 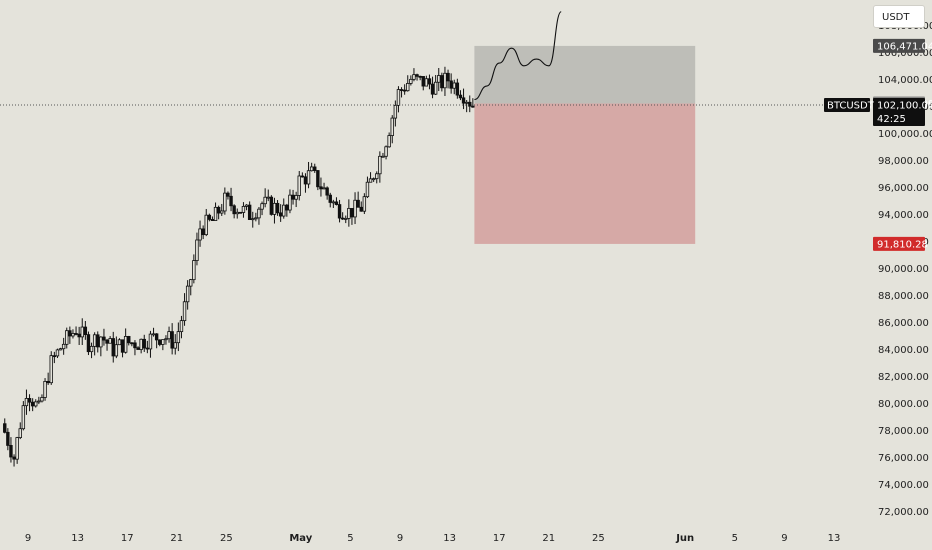 What do you see at coordinates (548, 538) in the screenshot?
I see `x-tick-label: 21` at bounding box center [548, 538].